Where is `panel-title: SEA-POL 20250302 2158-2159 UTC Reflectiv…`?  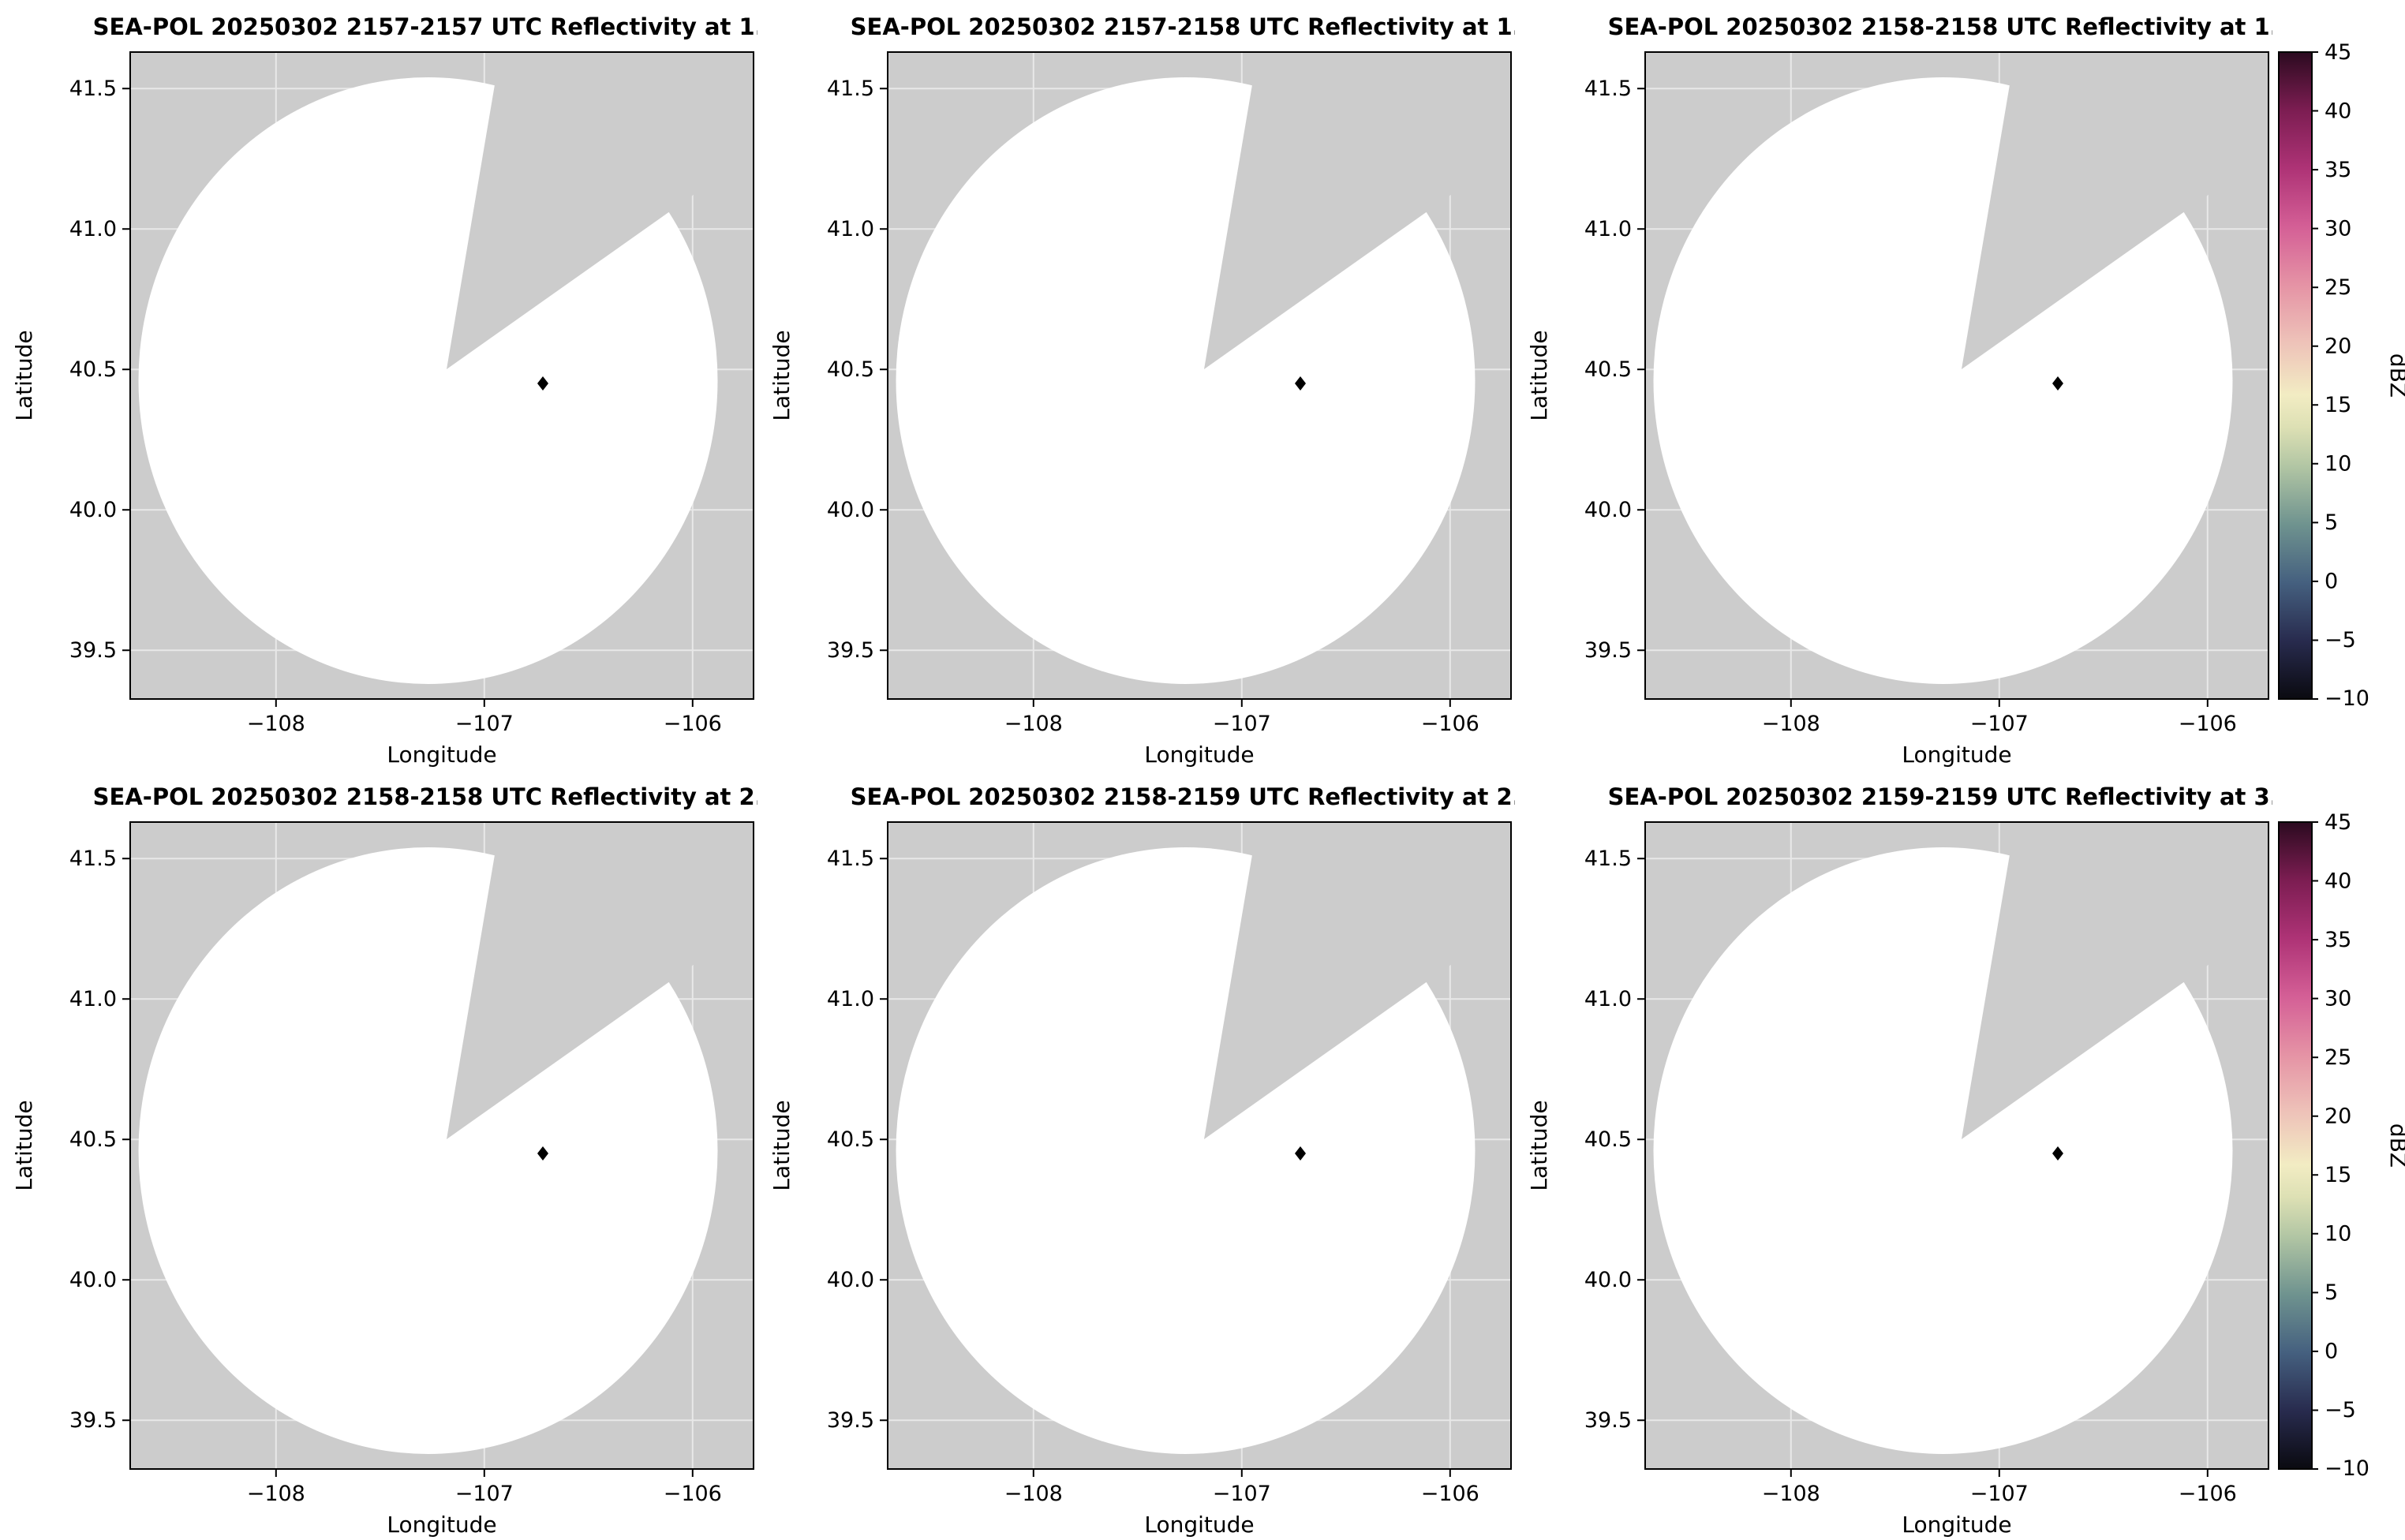
panel-title: SEA-POL 20250302 2158-2159 UTC Reflectiv… is located at coordinates (1183, 796).